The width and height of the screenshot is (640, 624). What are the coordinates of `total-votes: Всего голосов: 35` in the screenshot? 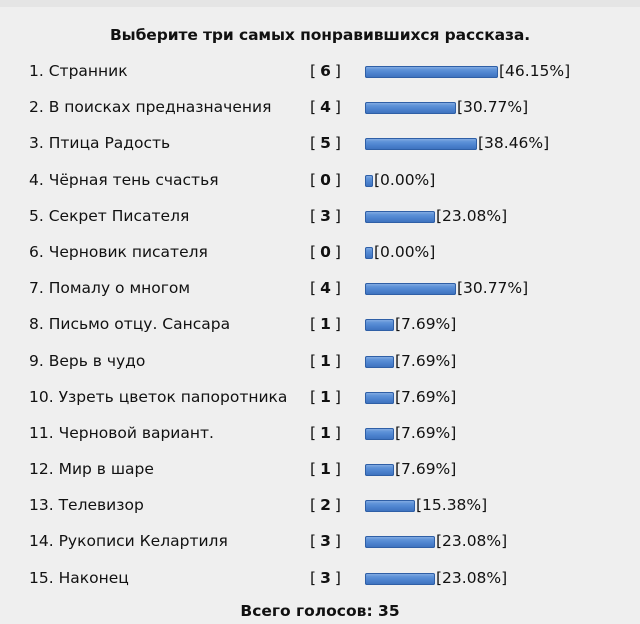 It's located at (320, 611).